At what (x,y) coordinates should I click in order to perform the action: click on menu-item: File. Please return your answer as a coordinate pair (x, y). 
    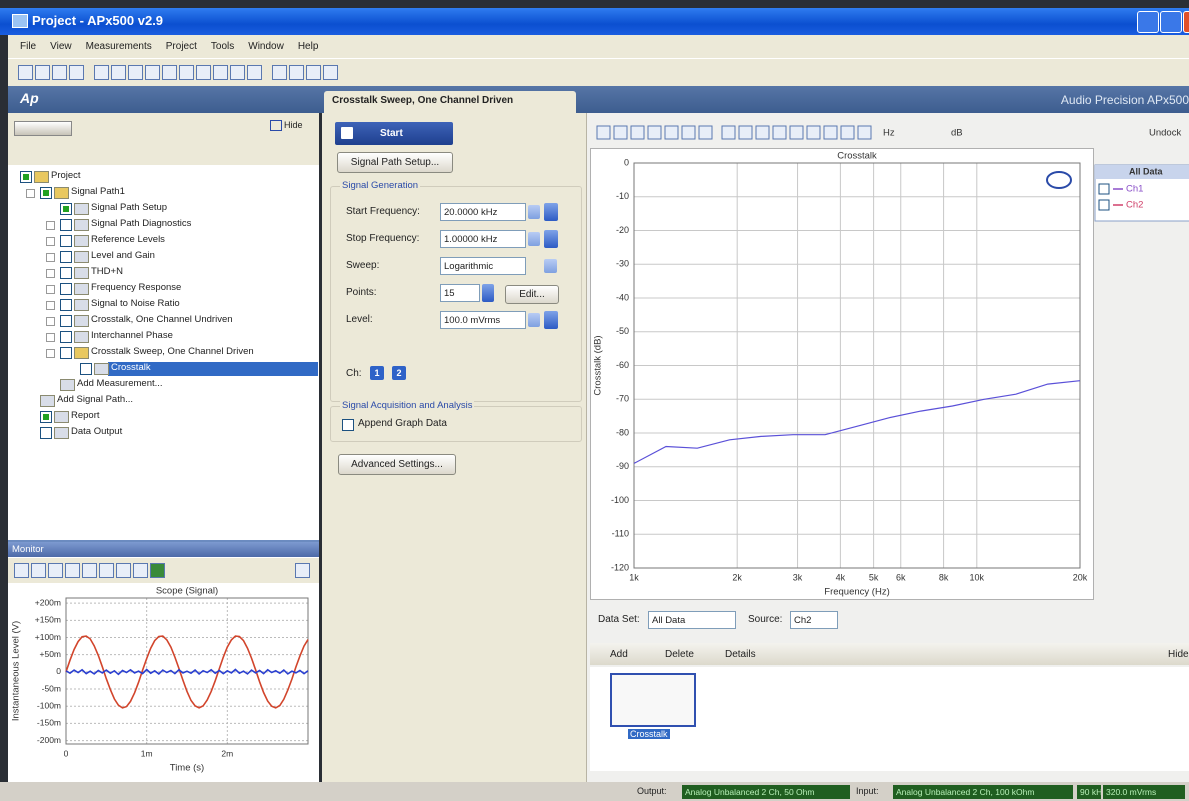
    Looking at the image, I should click on (28, 46).